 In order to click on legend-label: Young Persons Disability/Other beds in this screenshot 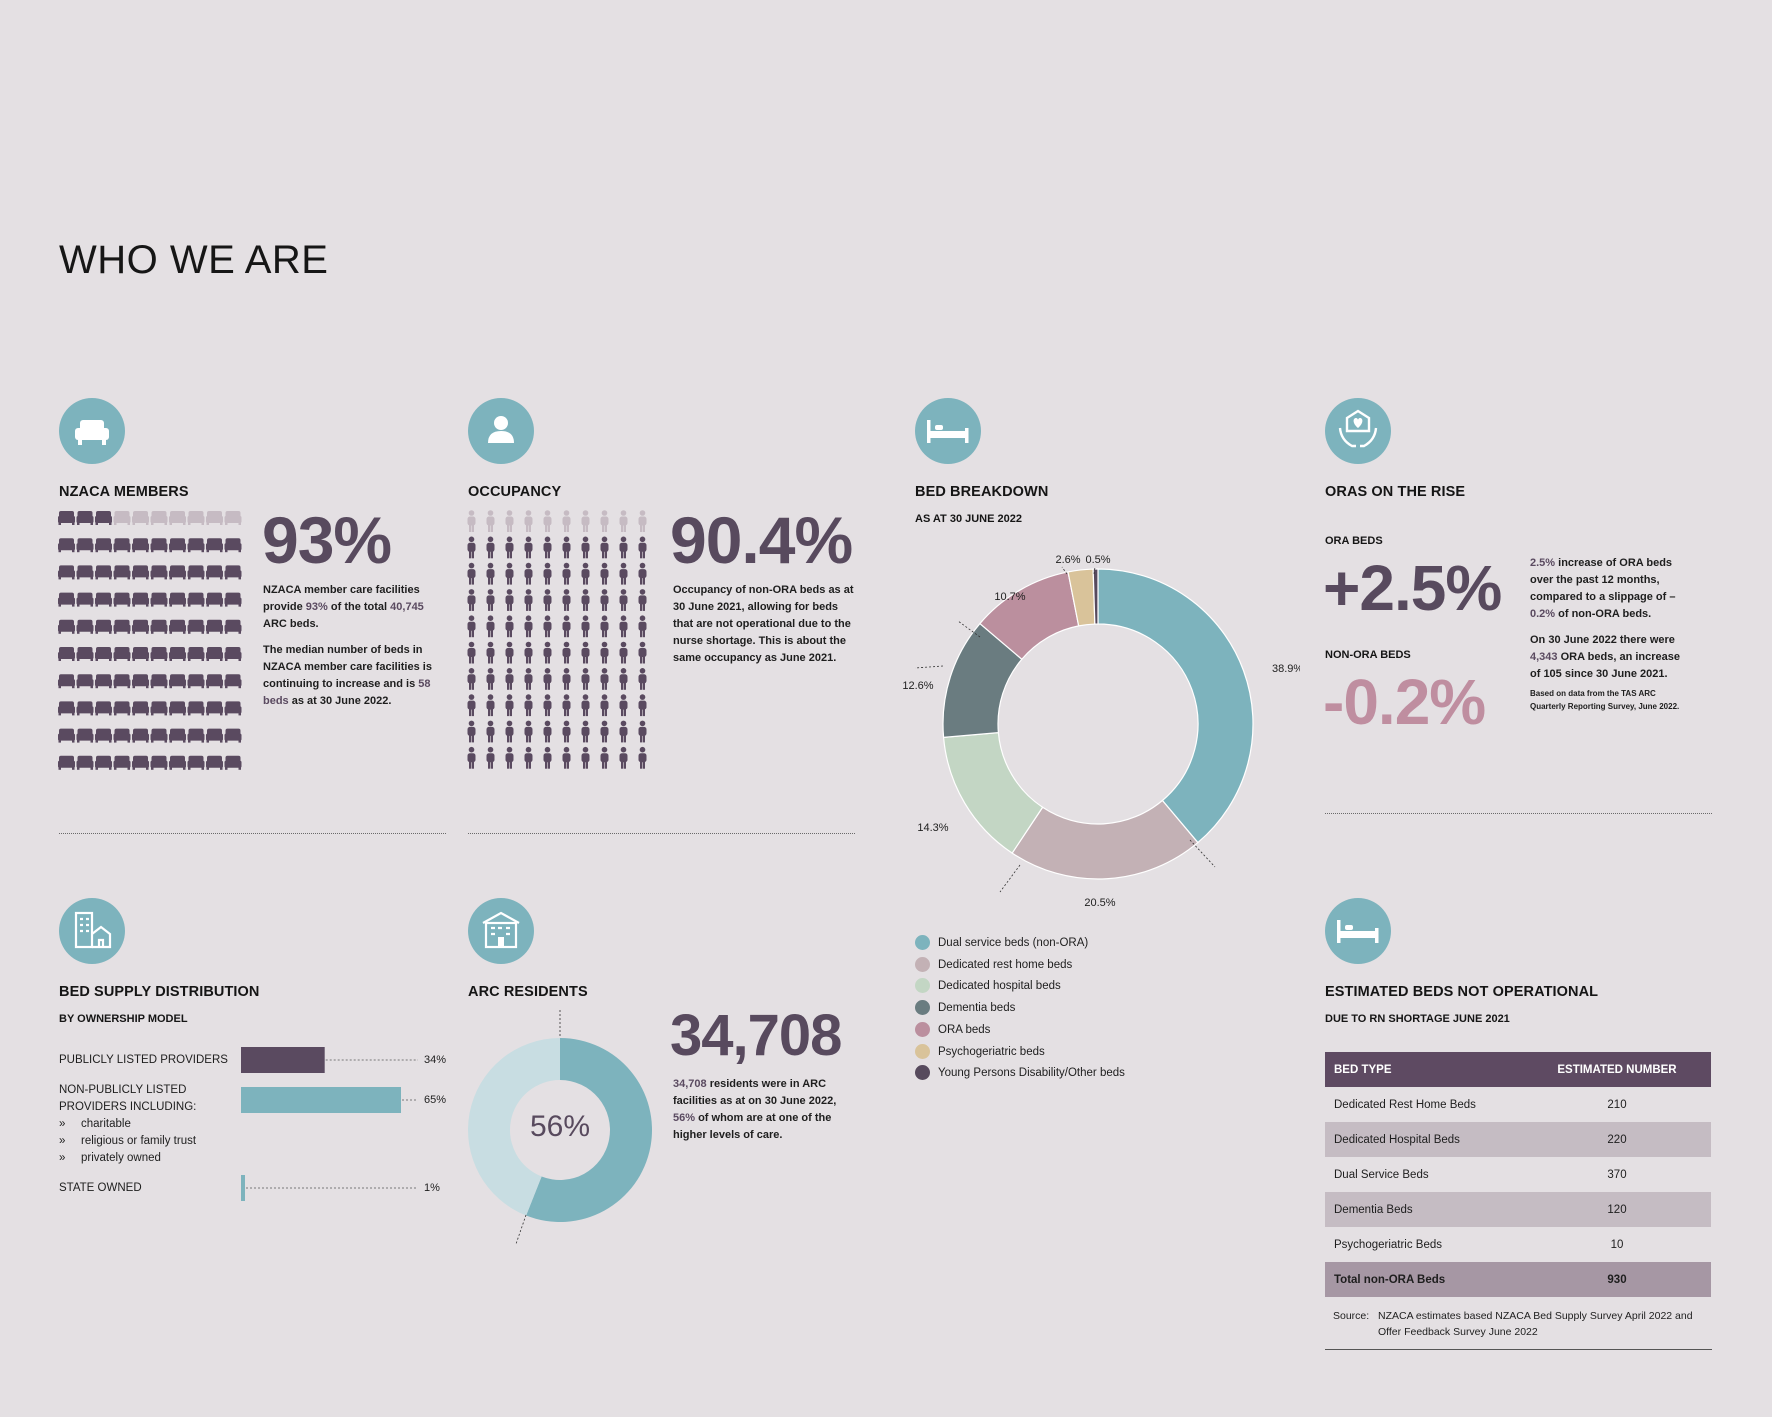, I will do `click(1031, 1073)`.